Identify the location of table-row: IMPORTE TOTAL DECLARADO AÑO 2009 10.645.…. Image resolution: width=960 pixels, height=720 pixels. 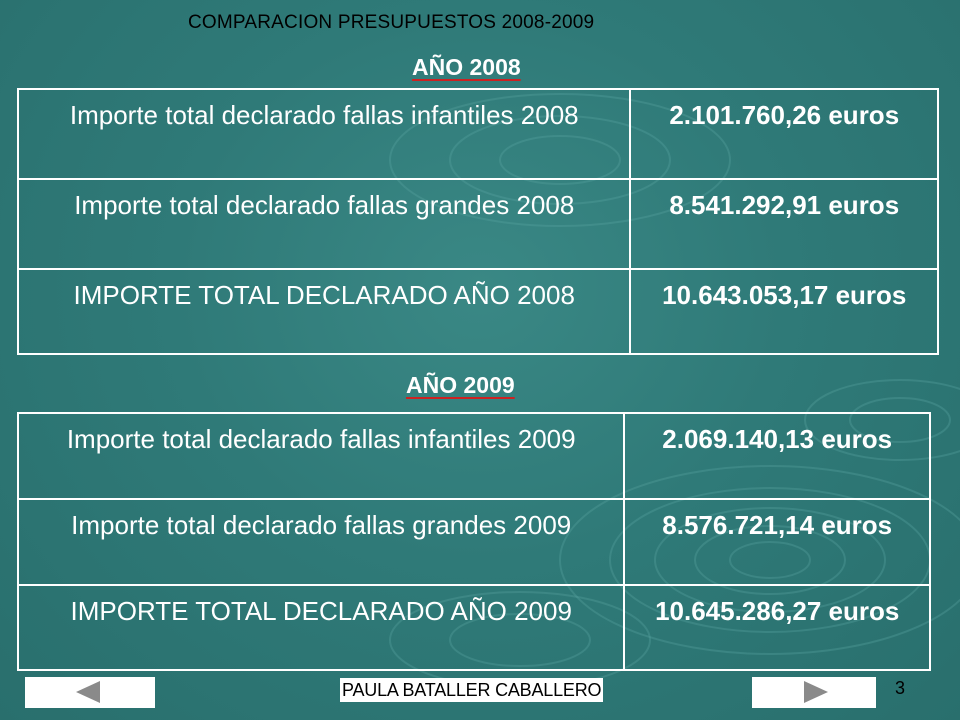
(473, 627).